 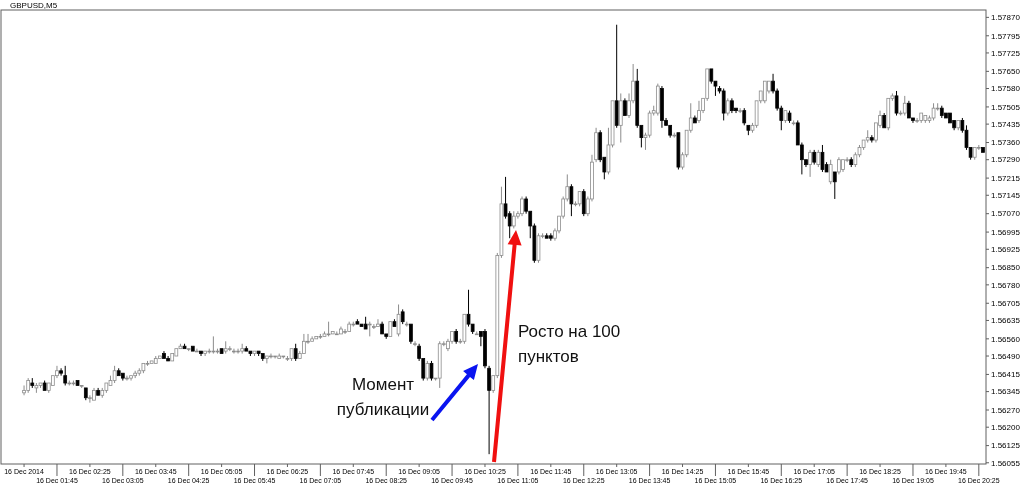 What do you see at coordinates (1006, 232) in the screenshot?
I see `y-tick-label: 1.56995` at bounding box center [1006, 232].